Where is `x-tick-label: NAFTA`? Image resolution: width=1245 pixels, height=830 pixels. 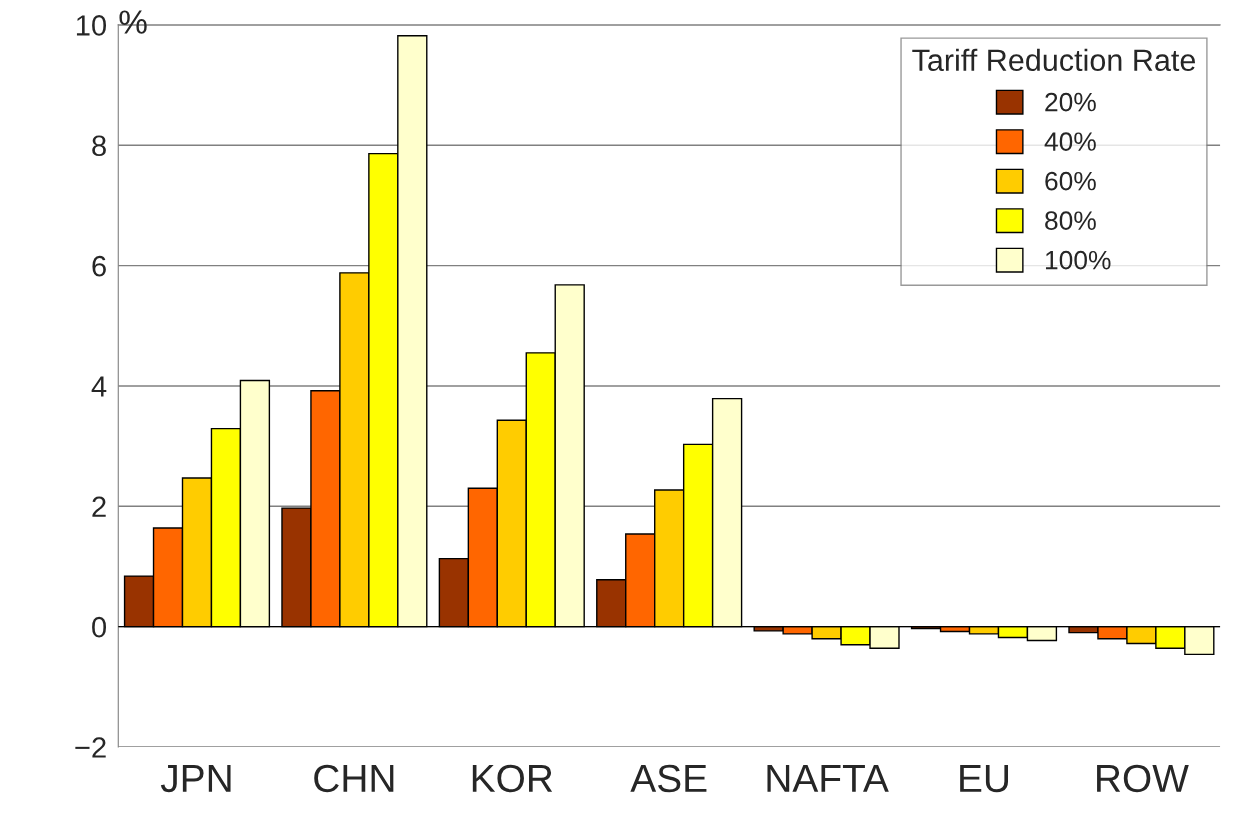 x-tick-label: NAFTA is located at coordinates (828, 778).